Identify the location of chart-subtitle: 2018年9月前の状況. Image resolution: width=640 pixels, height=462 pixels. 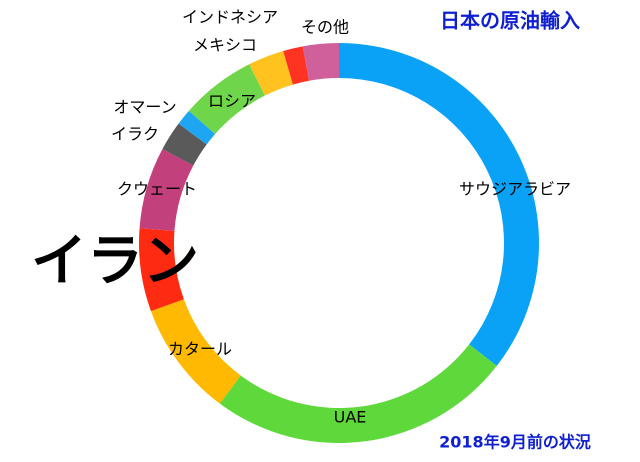
(515, 442).